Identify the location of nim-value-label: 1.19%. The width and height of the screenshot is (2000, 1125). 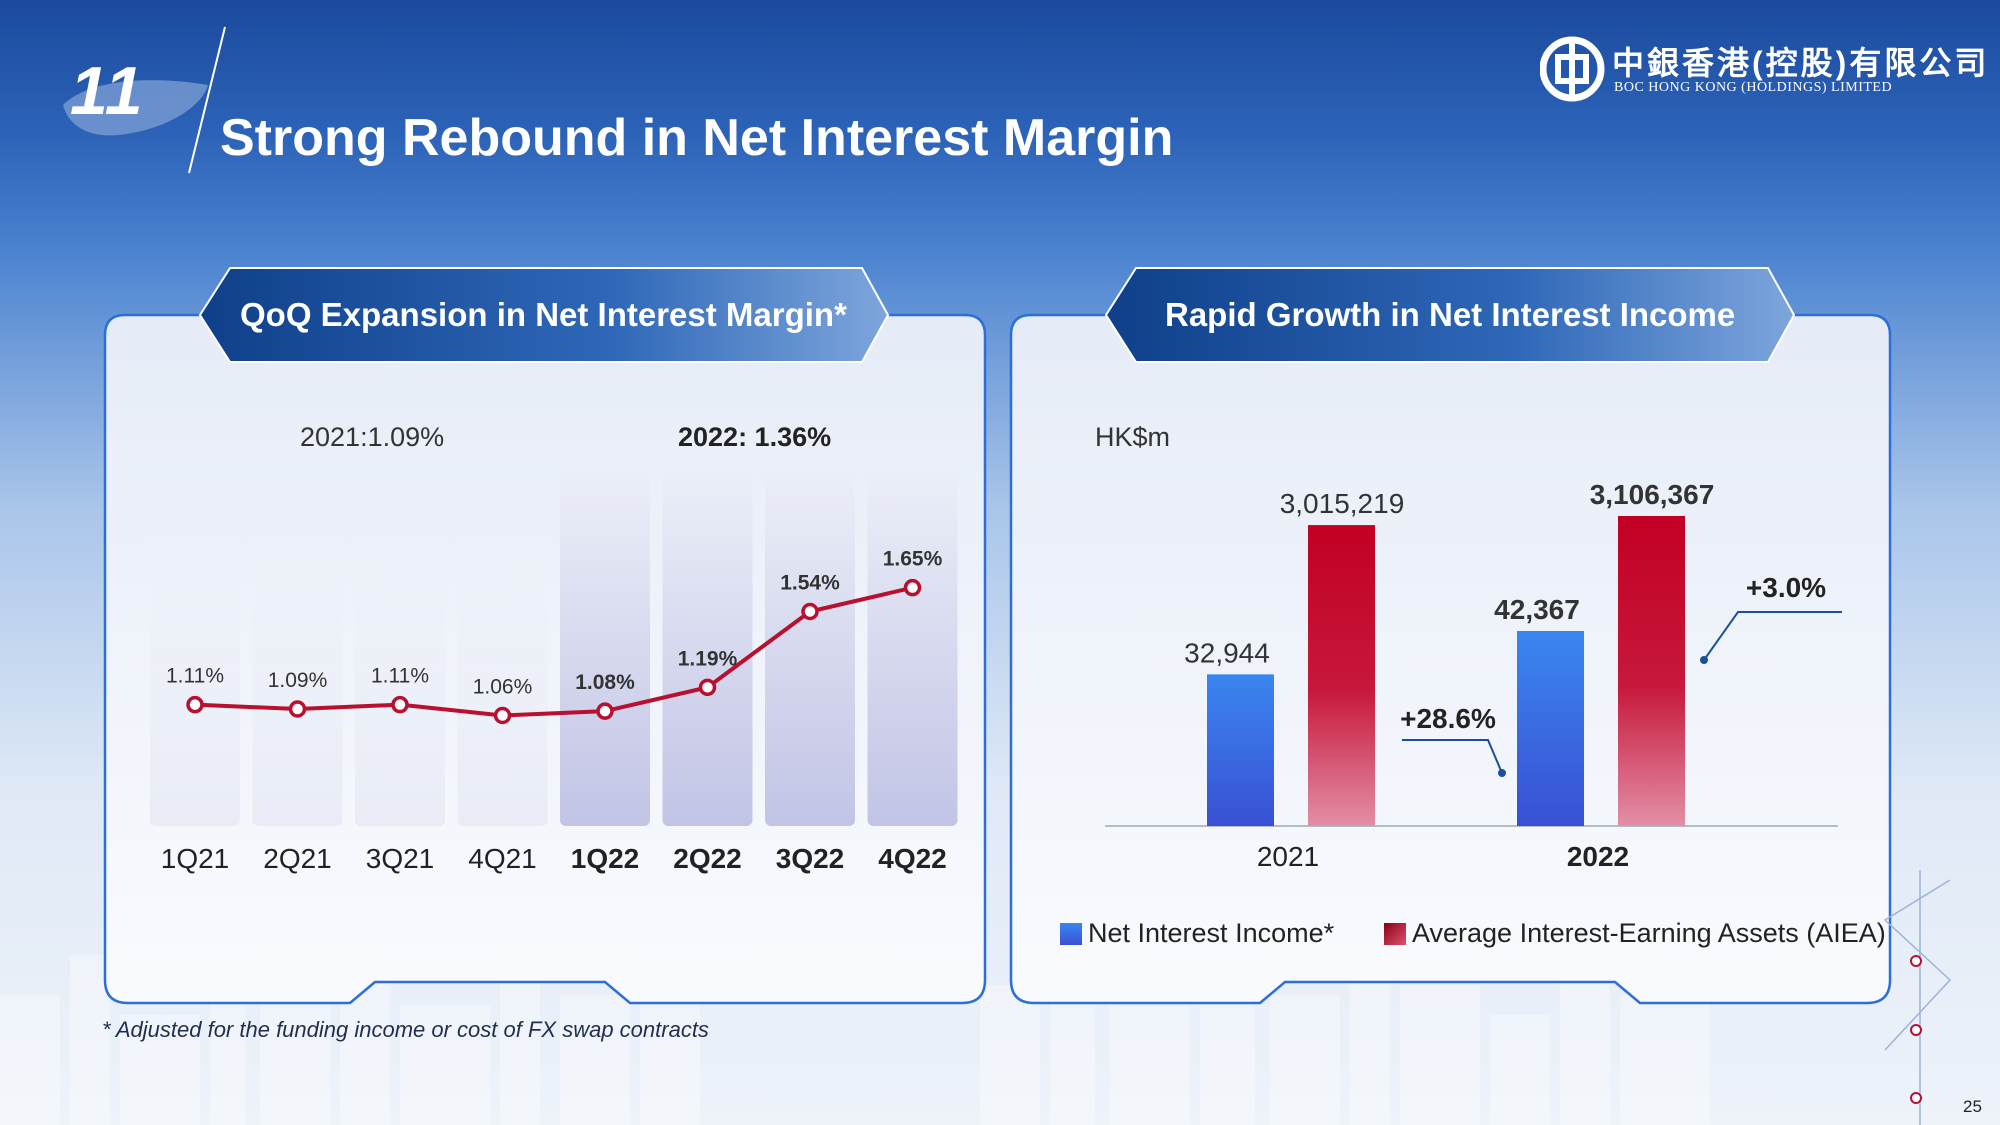
(708, 658).